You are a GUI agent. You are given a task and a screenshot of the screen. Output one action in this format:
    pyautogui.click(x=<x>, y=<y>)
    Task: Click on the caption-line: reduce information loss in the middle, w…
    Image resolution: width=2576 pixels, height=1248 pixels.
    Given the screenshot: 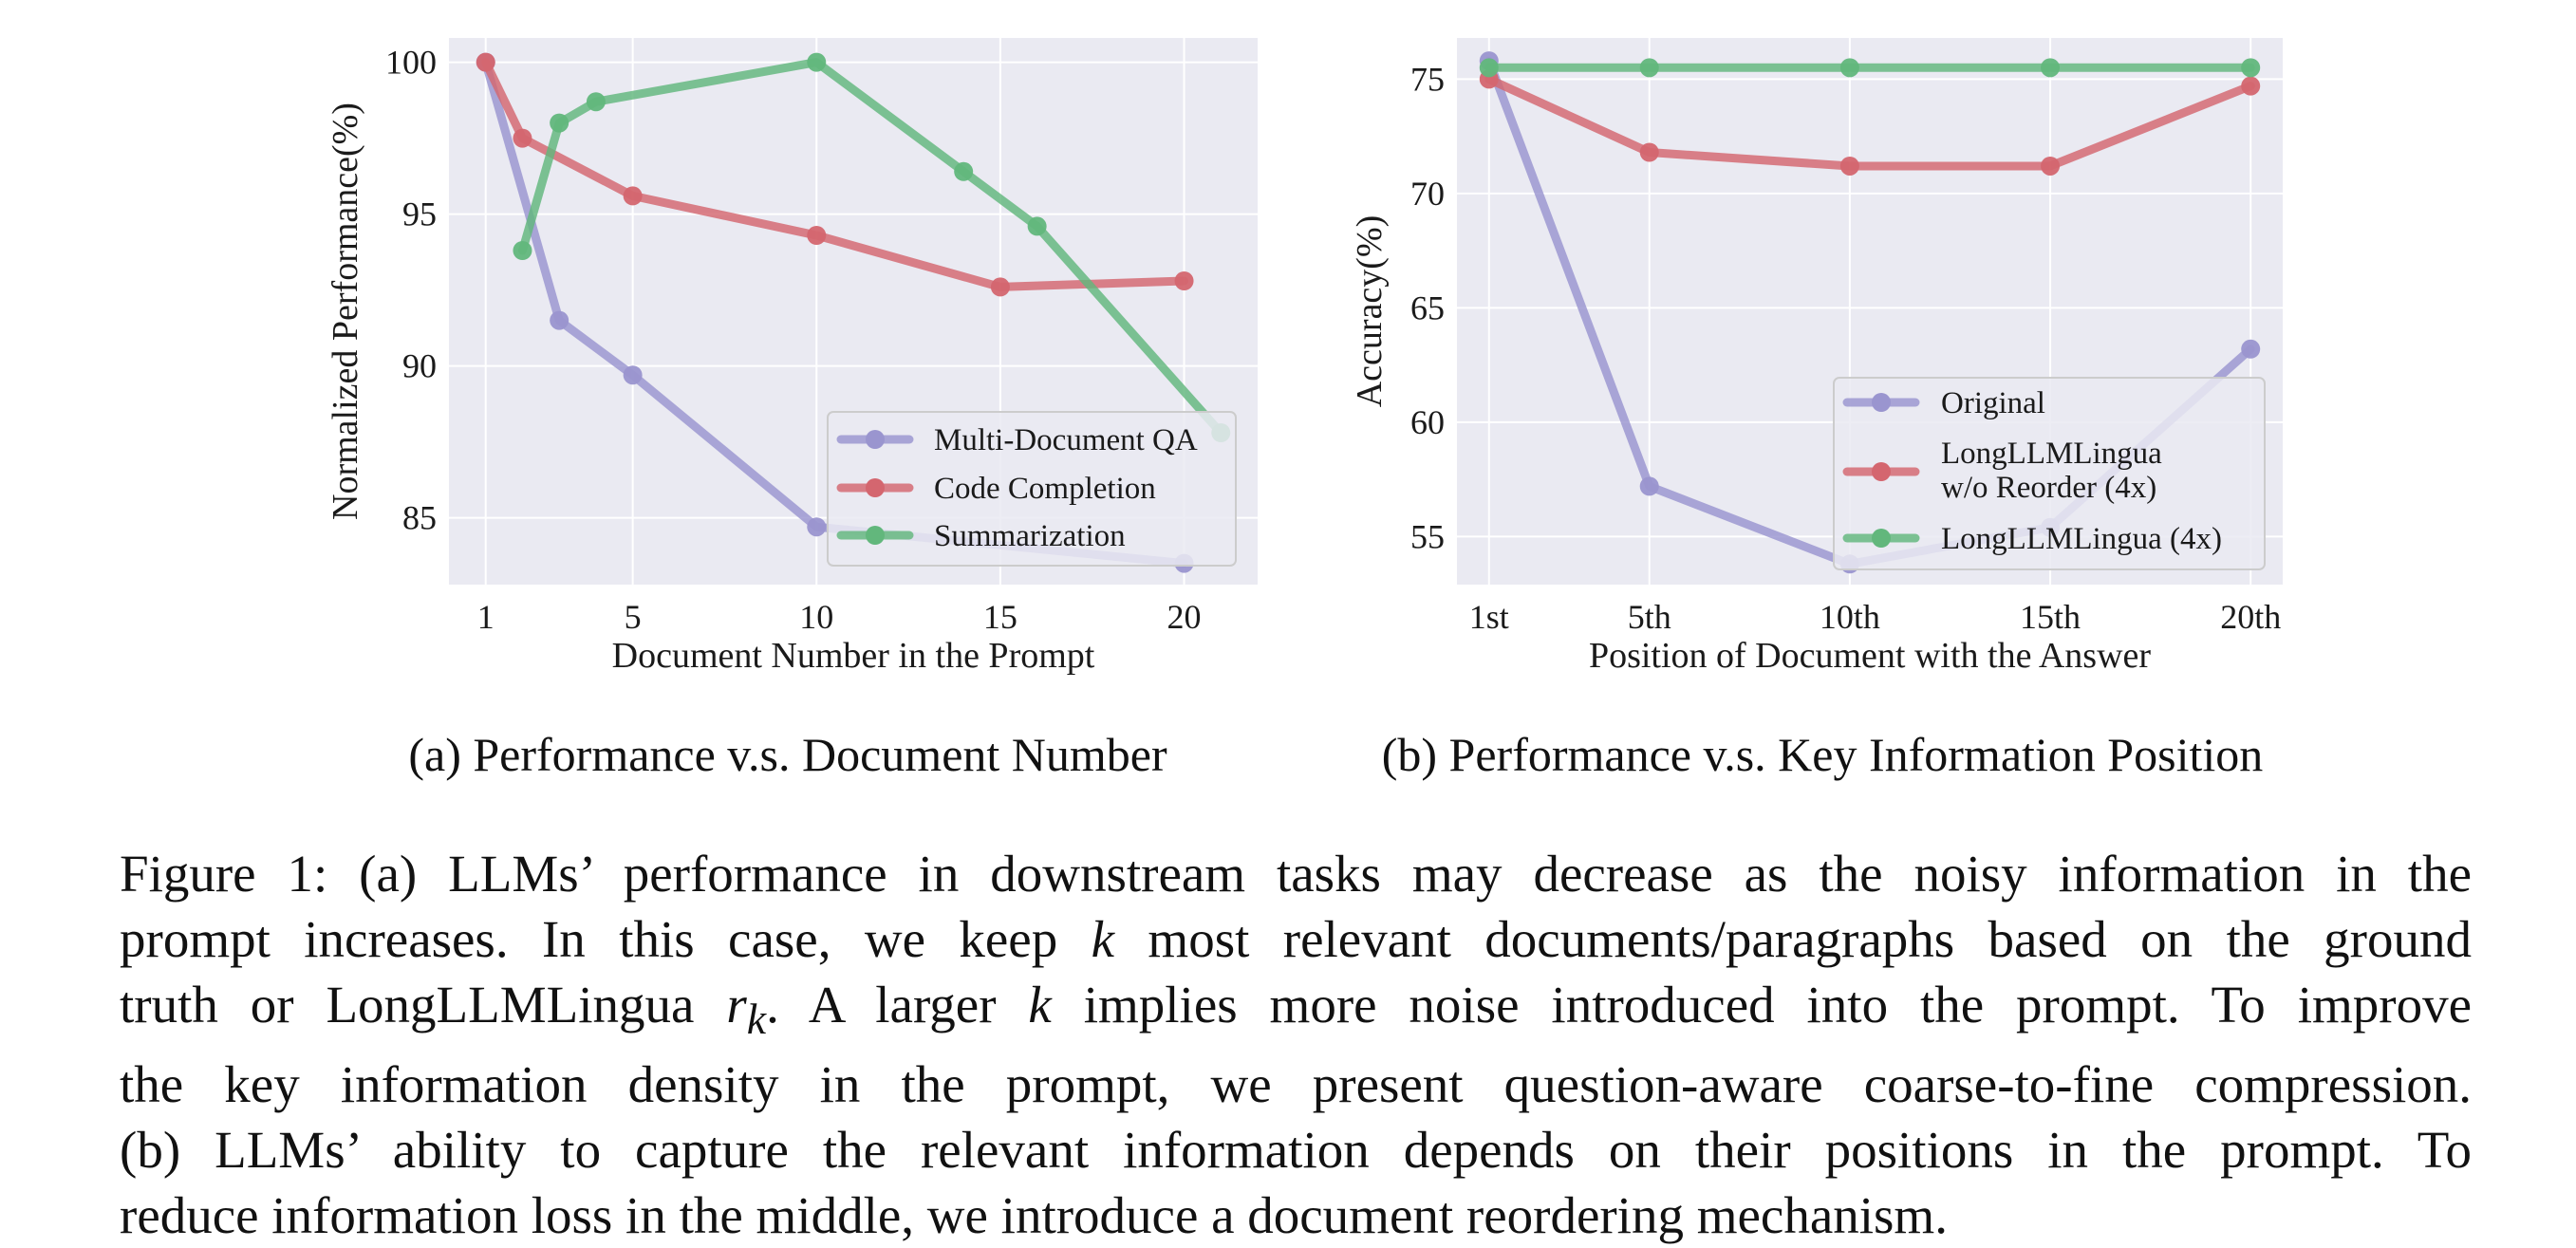 What is the action you would take?
    pyautogui.click(x=1034, y=1215)
    